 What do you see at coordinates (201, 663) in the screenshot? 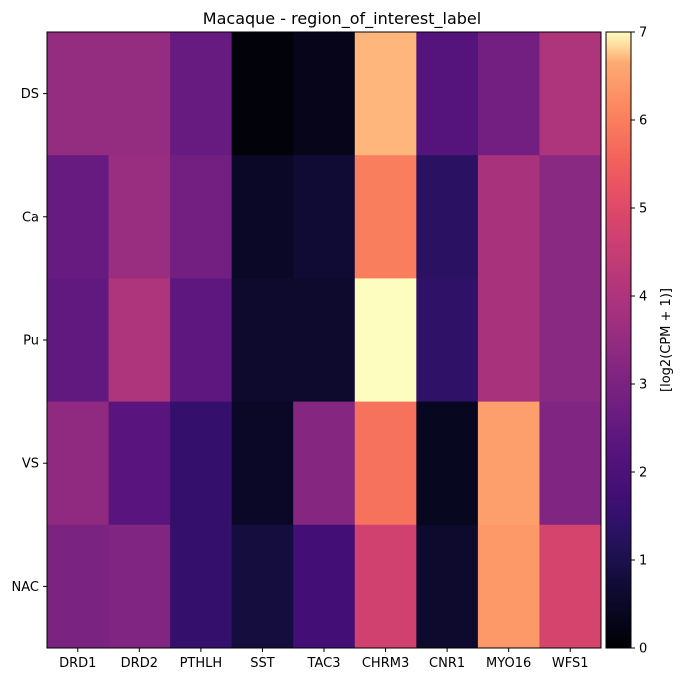
I see `x-tick-label: PTHLH` at bounding box center [201, 663].